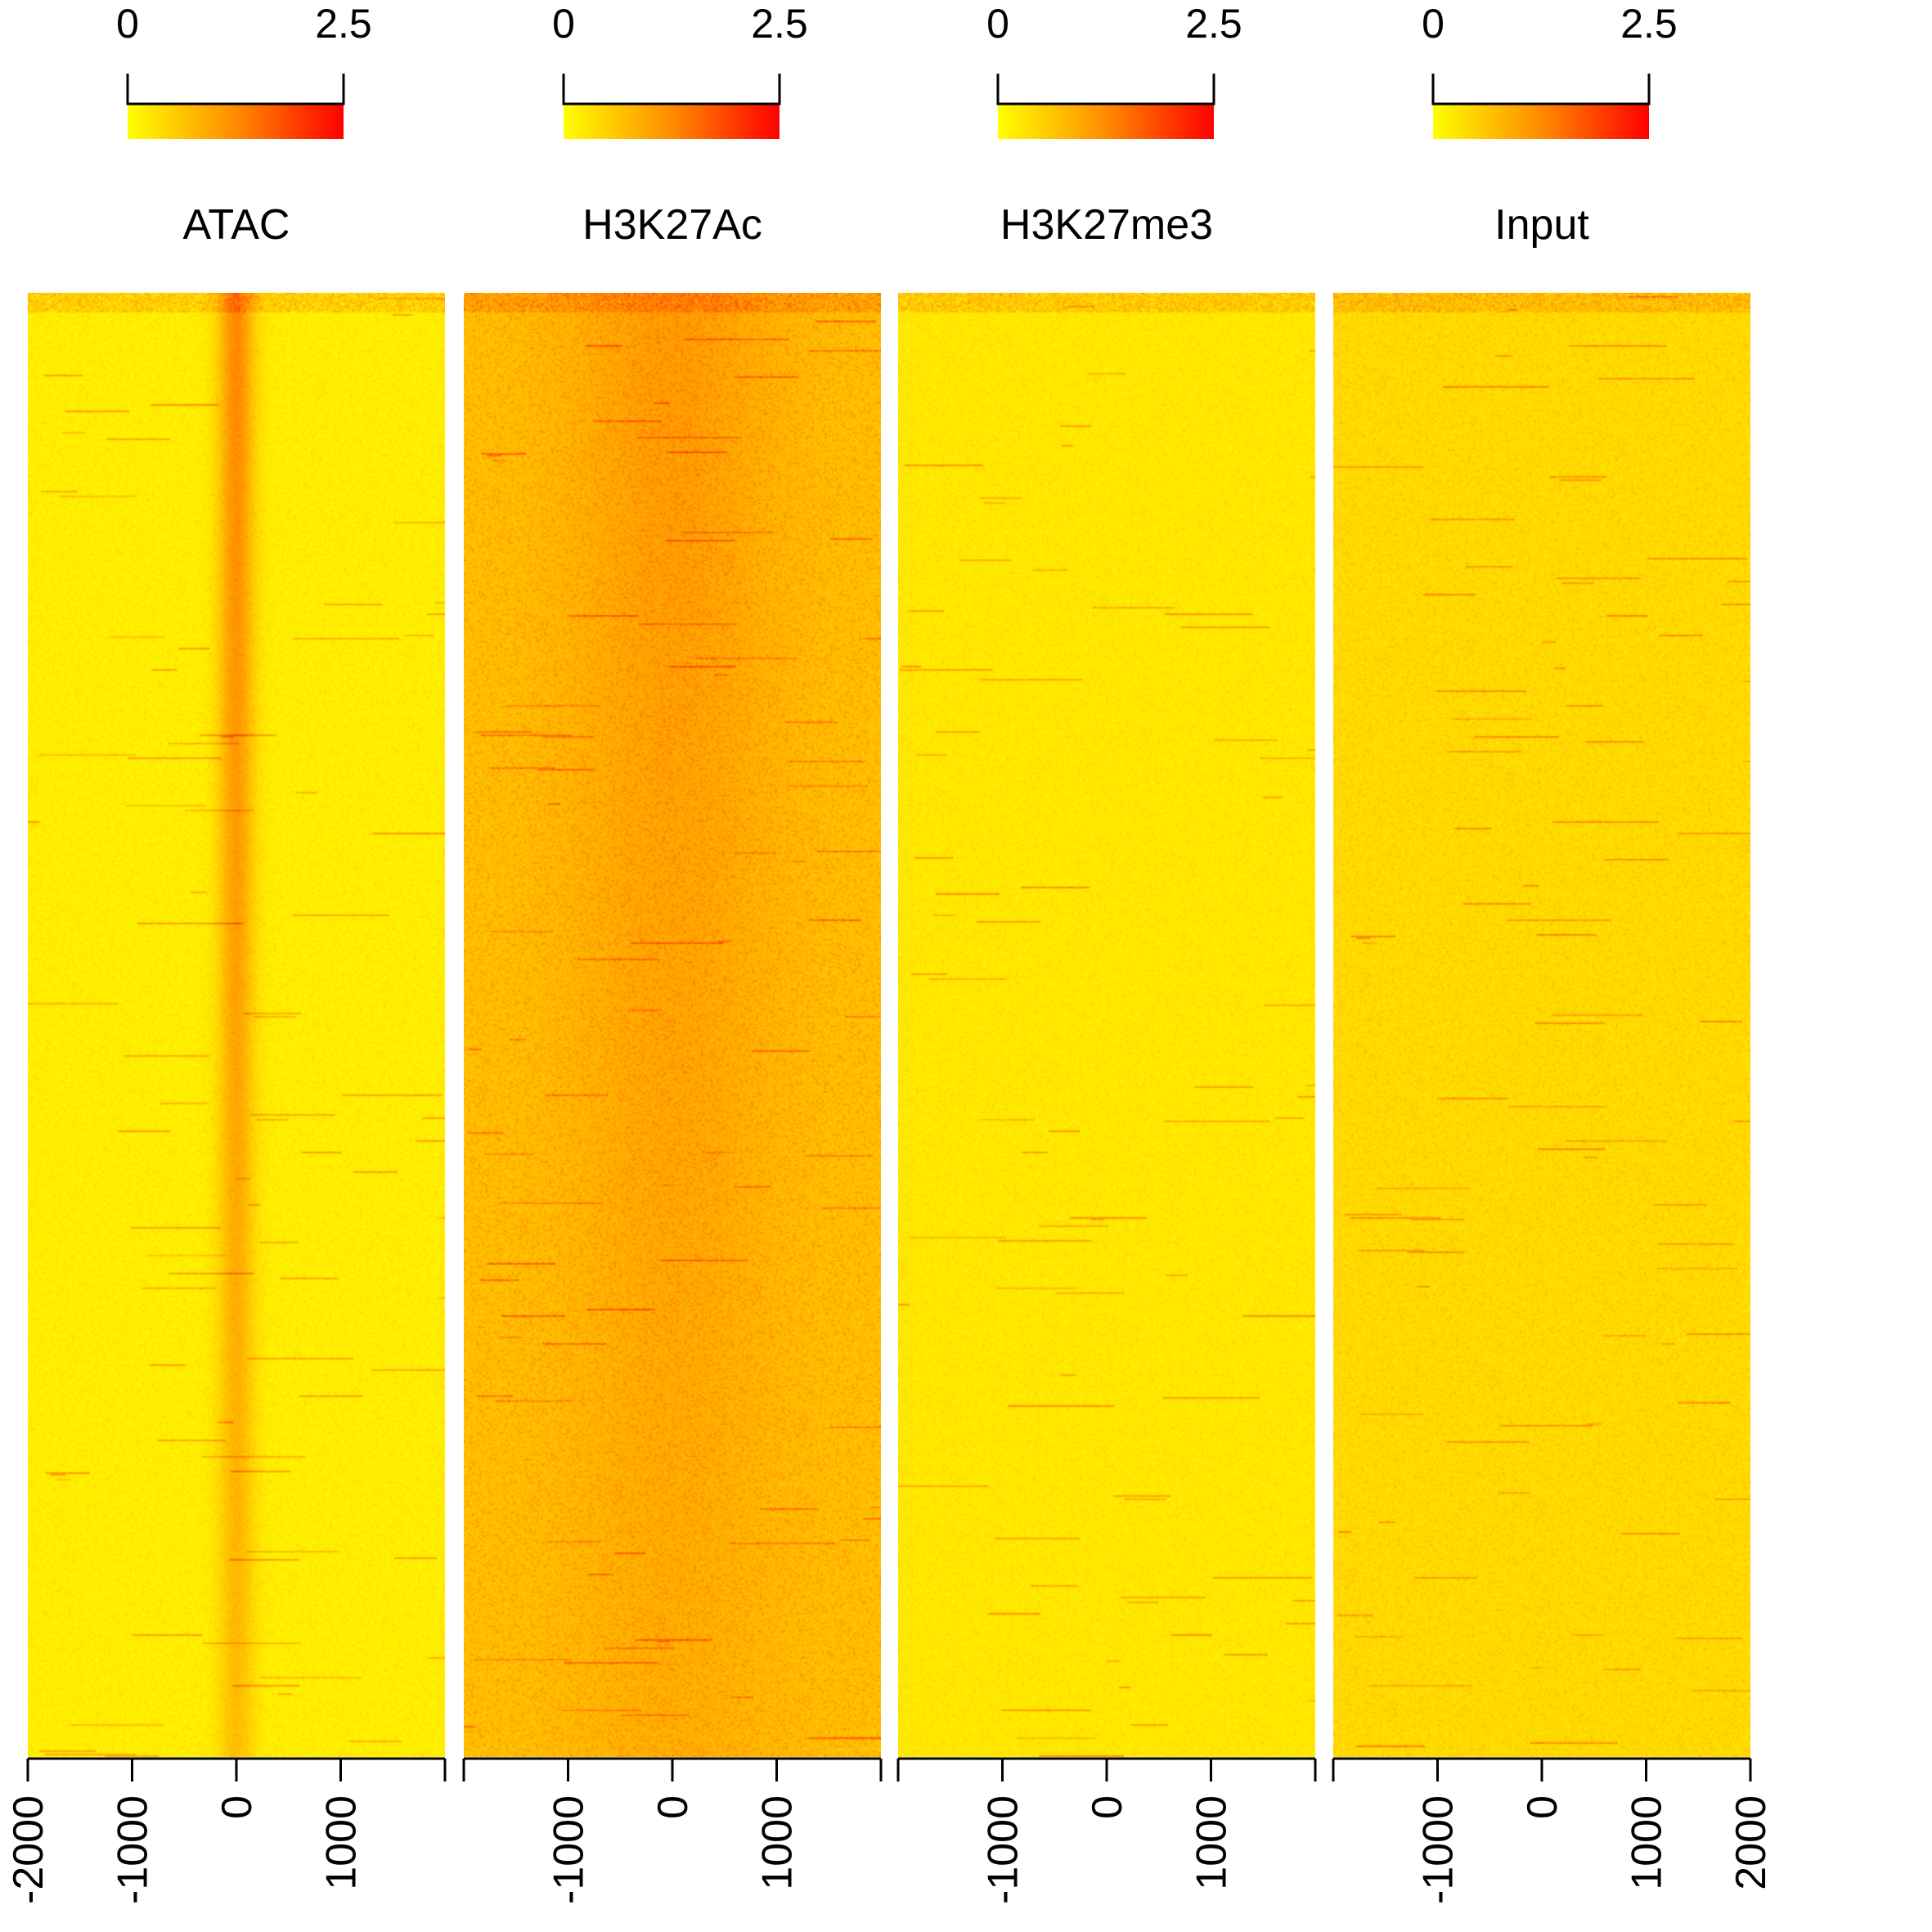 The image size is (1932, 1932). What do you see at coordinates (1554, 1830) in the screenshot?
I see `x-axis: -1000 0 1000 2000` at bounding box center [1554, 1830].